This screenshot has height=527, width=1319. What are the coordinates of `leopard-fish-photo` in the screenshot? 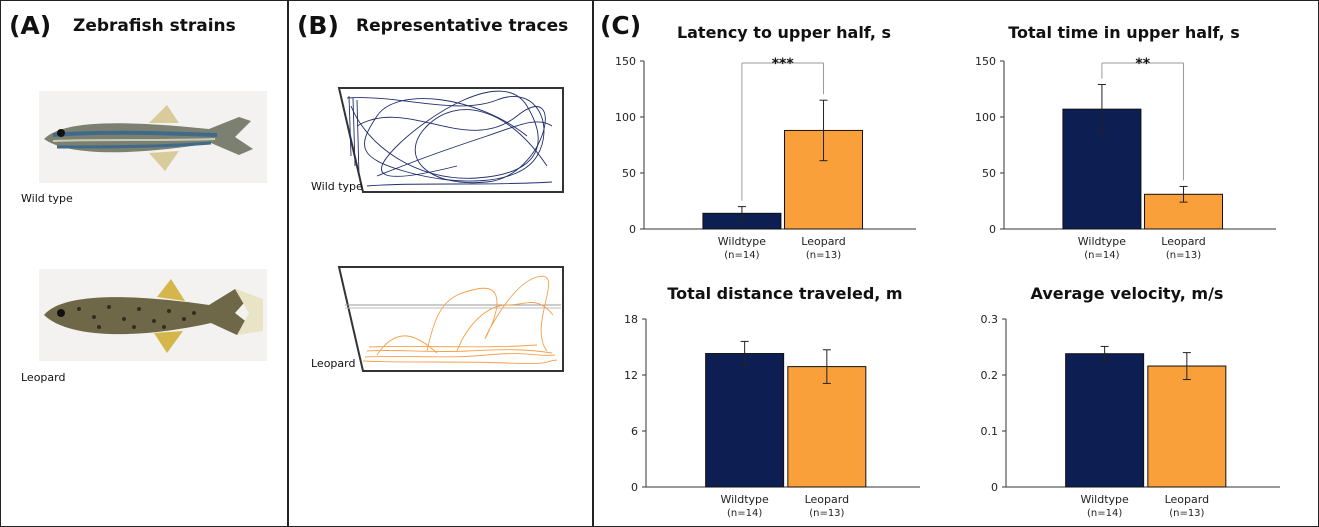 It's located at (153, 315).